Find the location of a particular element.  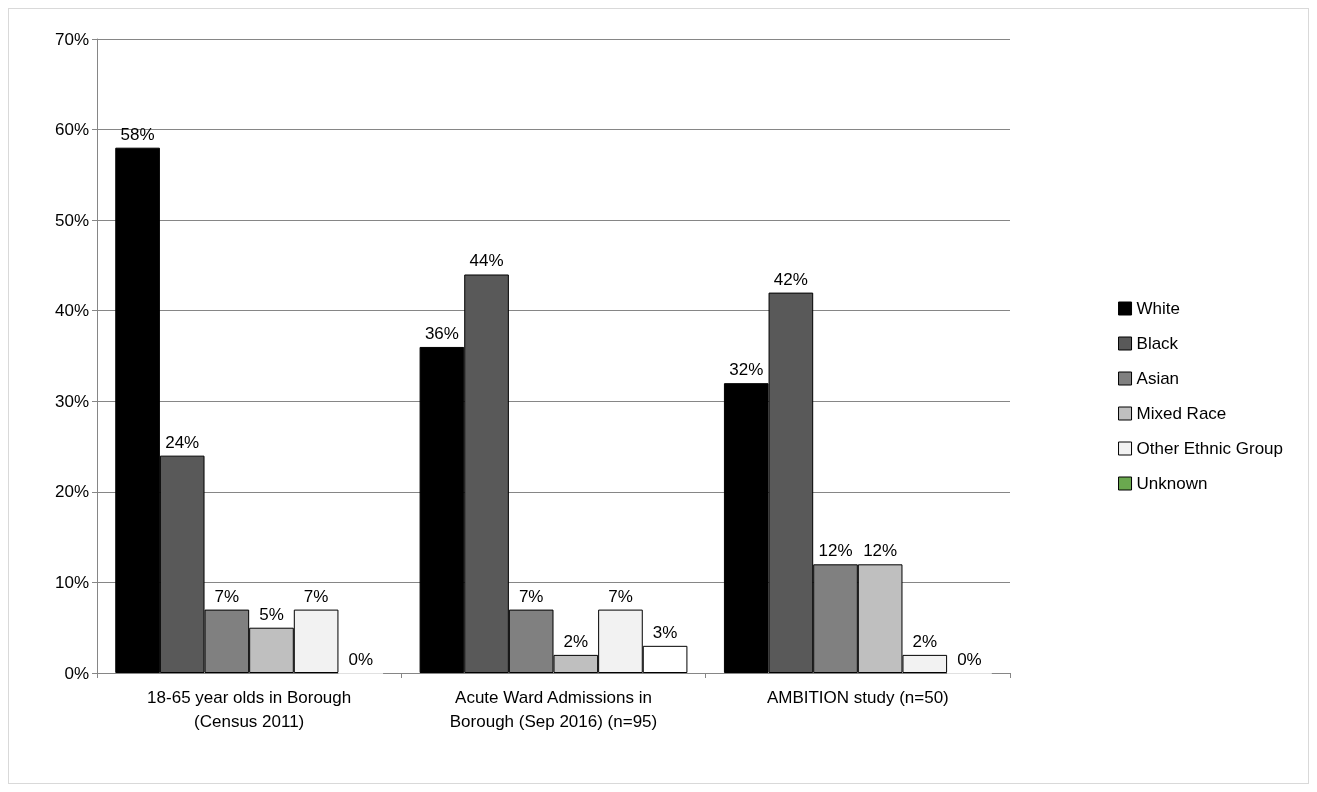

y-tick-label: 40% is located at coordinates (71, 311).